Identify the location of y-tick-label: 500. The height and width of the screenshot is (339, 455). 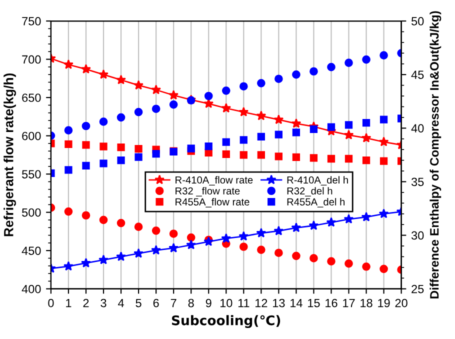
(31, 212).